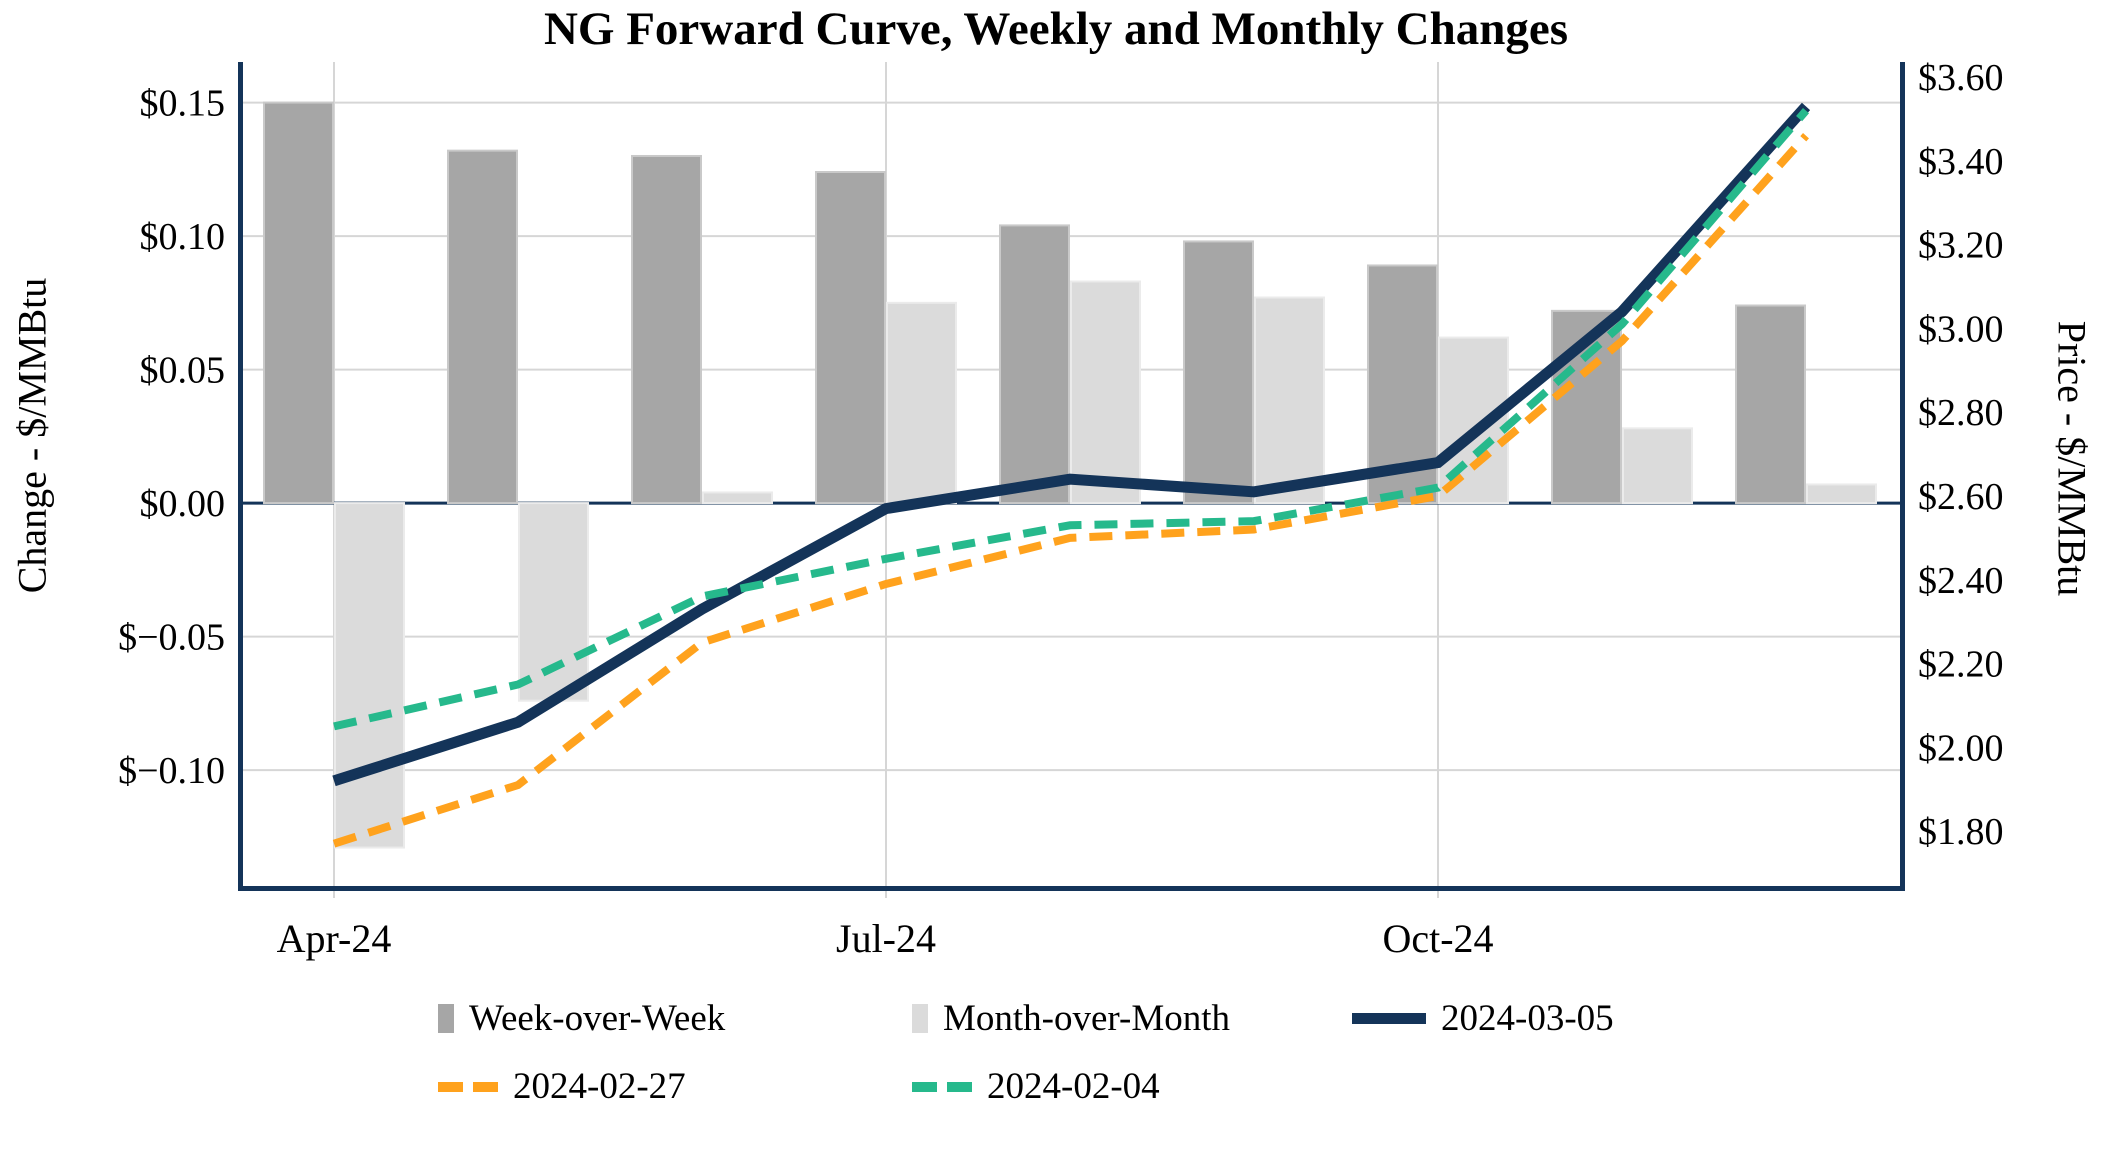 The height and width of the screenshot is (1152, 2112). I want to click on left-axis-tick-label: $0.00, so click(183, 504).